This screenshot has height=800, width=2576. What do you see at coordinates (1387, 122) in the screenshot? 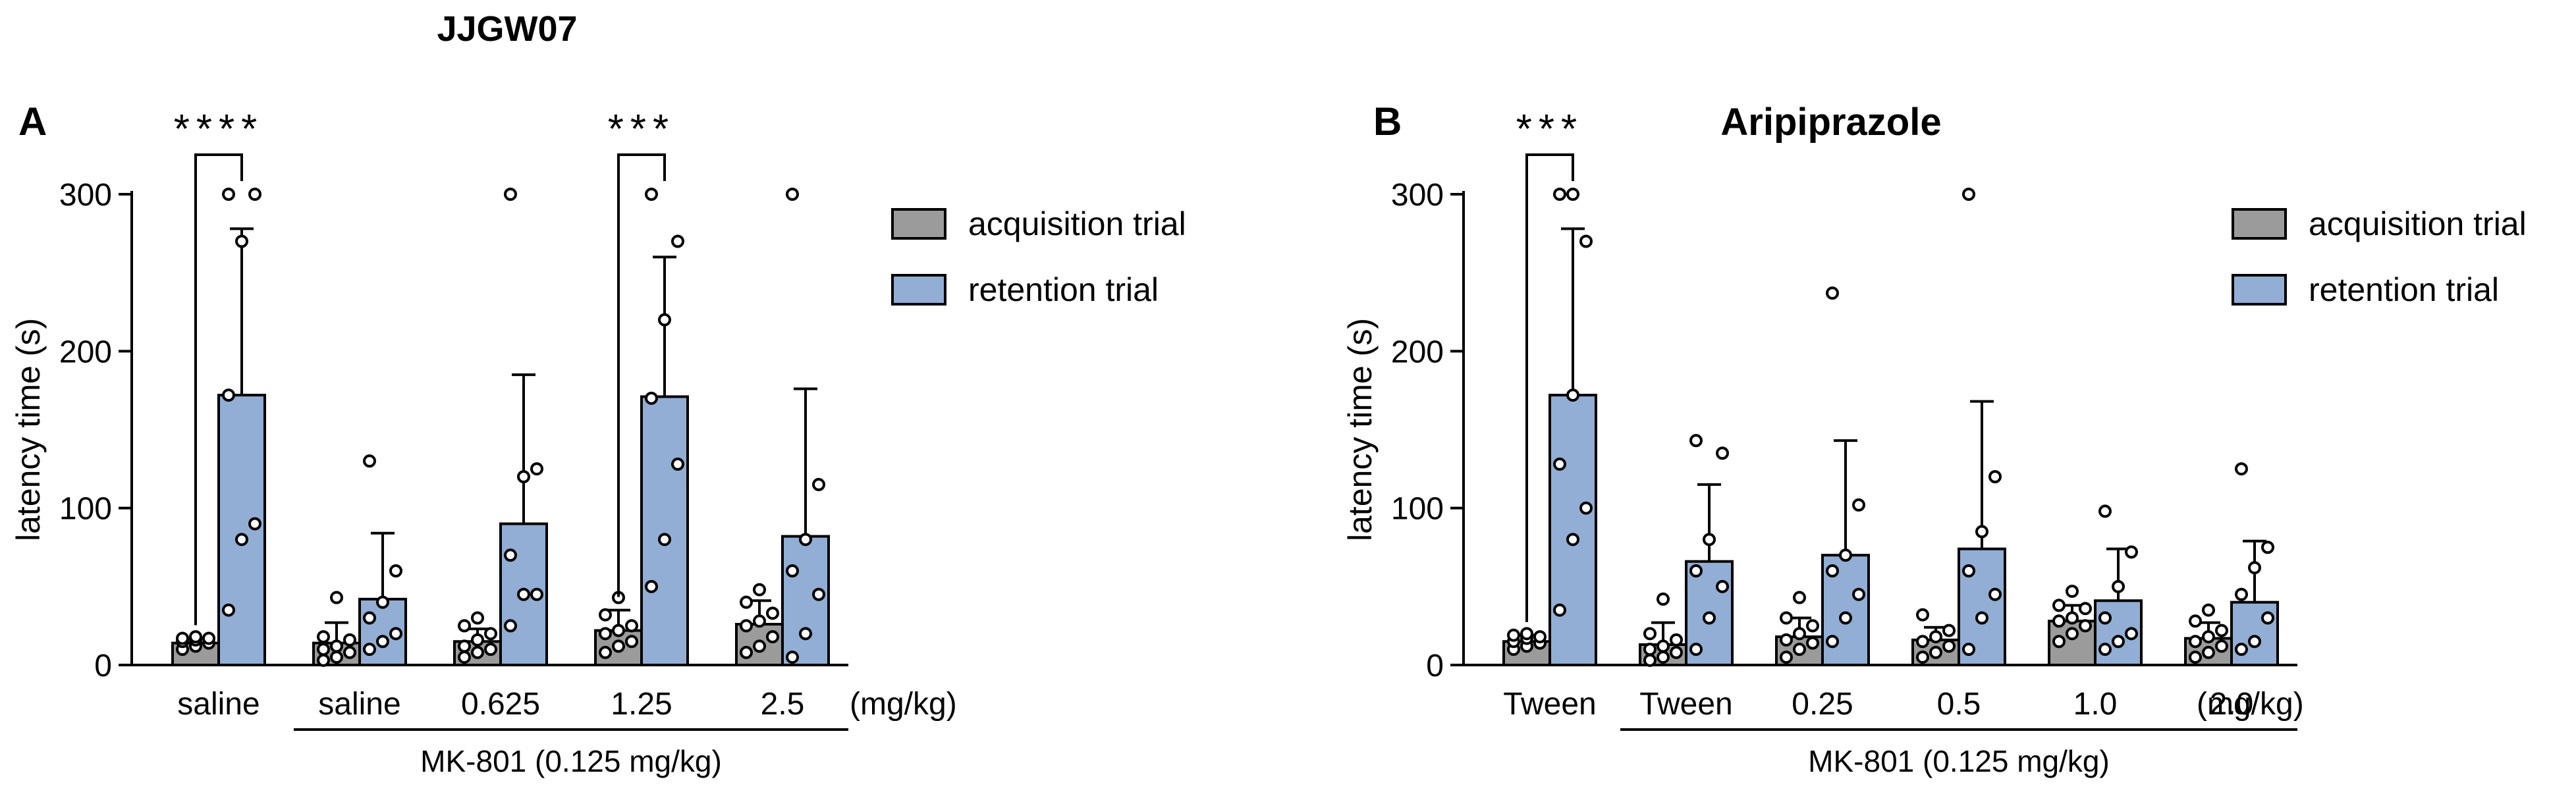
I see `panel-label: B` at bounding box center [1387, 122].